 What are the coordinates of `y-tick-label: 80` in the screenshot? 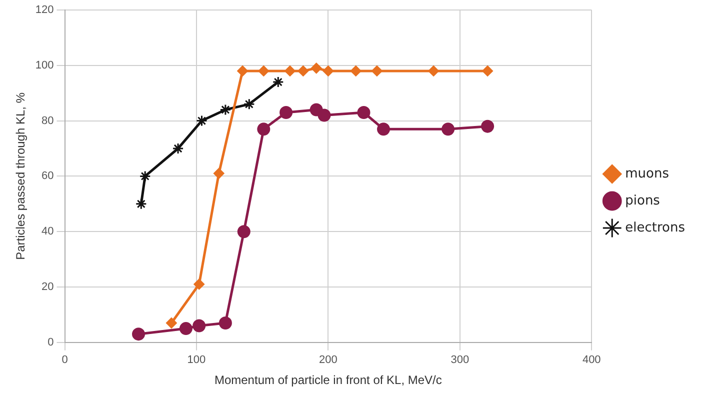 It's located at (48, 120).